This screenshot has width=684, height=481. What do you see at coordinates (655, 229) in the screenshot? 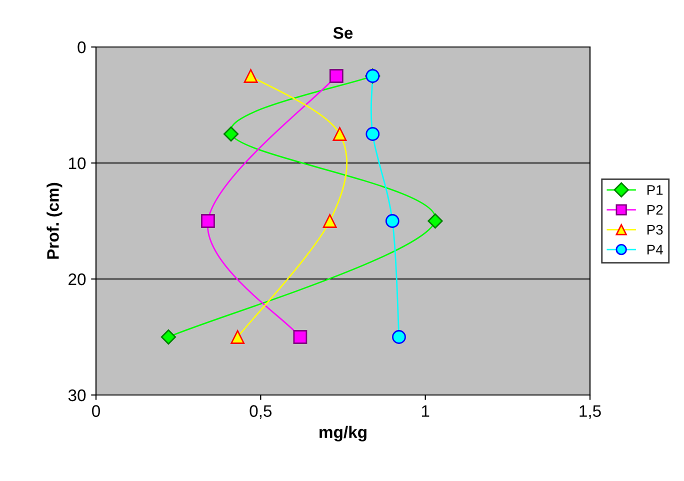
I see `legend-label: P3` at bounding box center [655, 229].